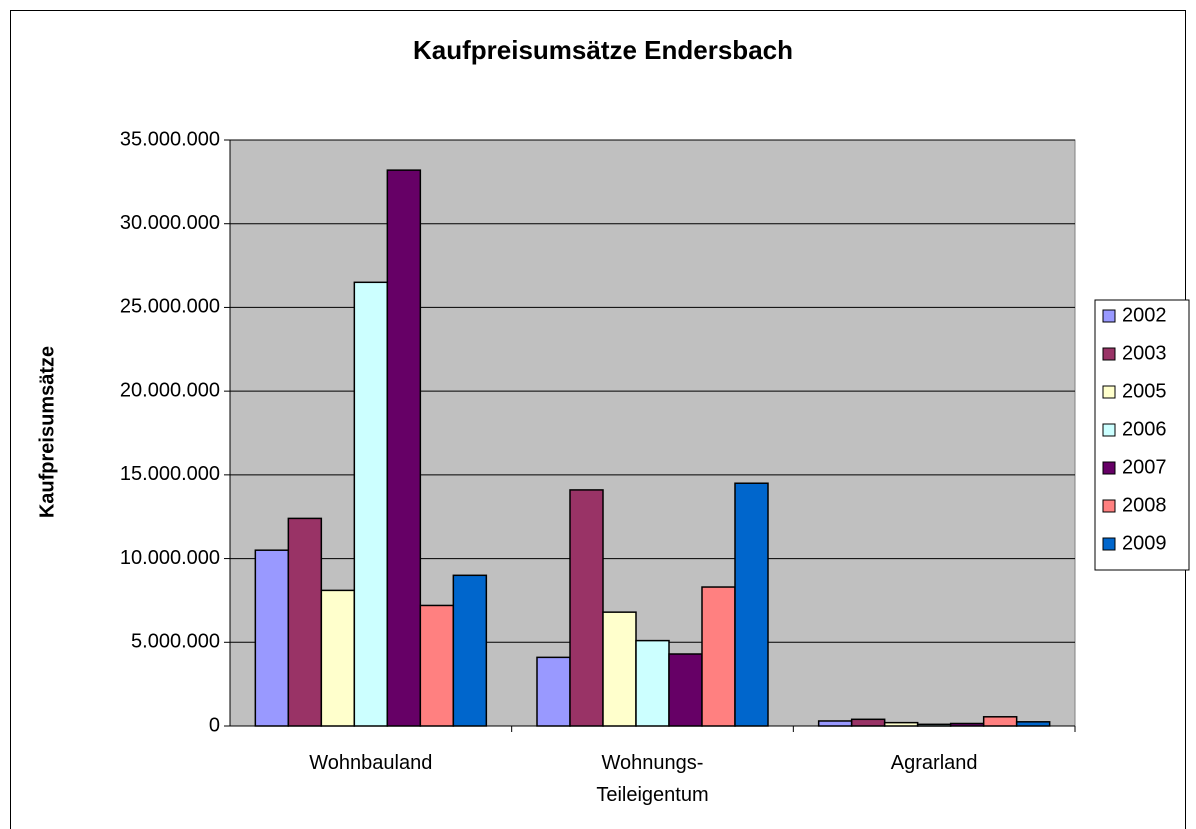 The width and height of the screenshot is (1196, 829). Describe the element at coordinates (1144, 315) in the screenshot. I see `legend-label: 2002` at that location.